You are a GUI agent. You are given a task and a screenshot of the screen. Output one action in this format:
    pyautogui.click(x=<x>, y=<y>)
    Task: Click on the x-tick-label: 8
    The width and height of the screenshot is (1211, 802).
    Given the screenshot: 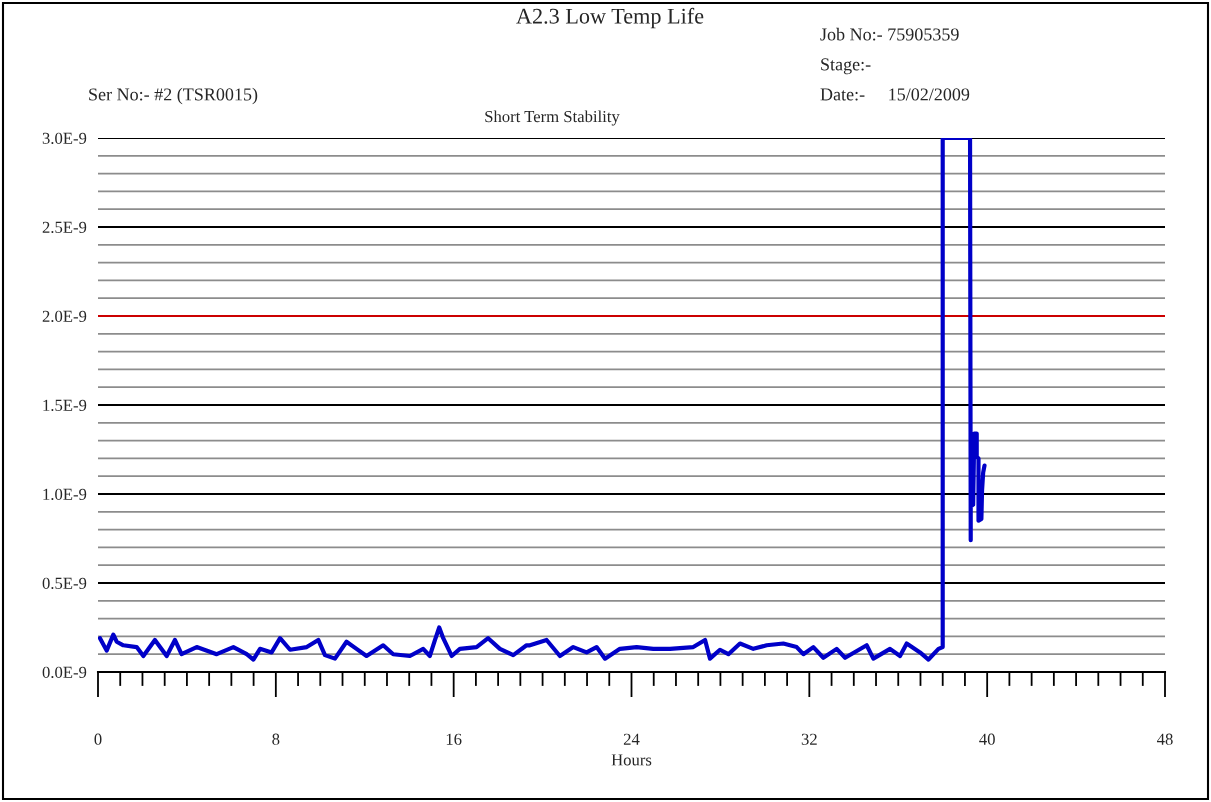 What is the action you would take?
    pyautogui.click(x=276, y=739)
    